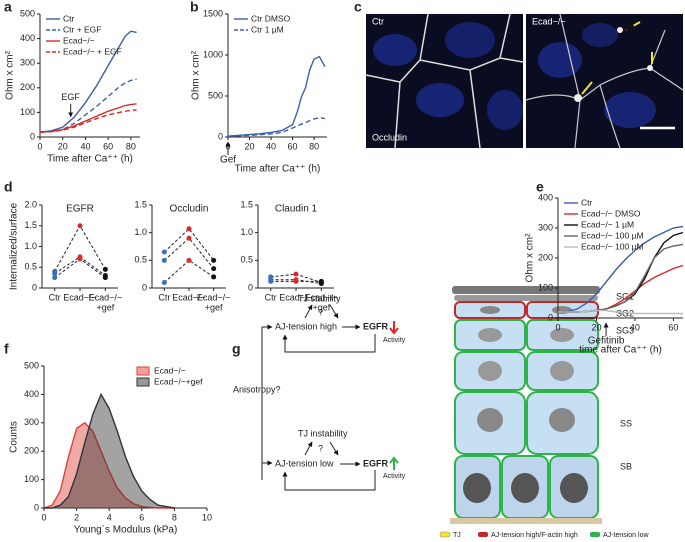 The image size is (685, 542). I want to click on micrograph-right: Ecad−/−, so click(604, 81).